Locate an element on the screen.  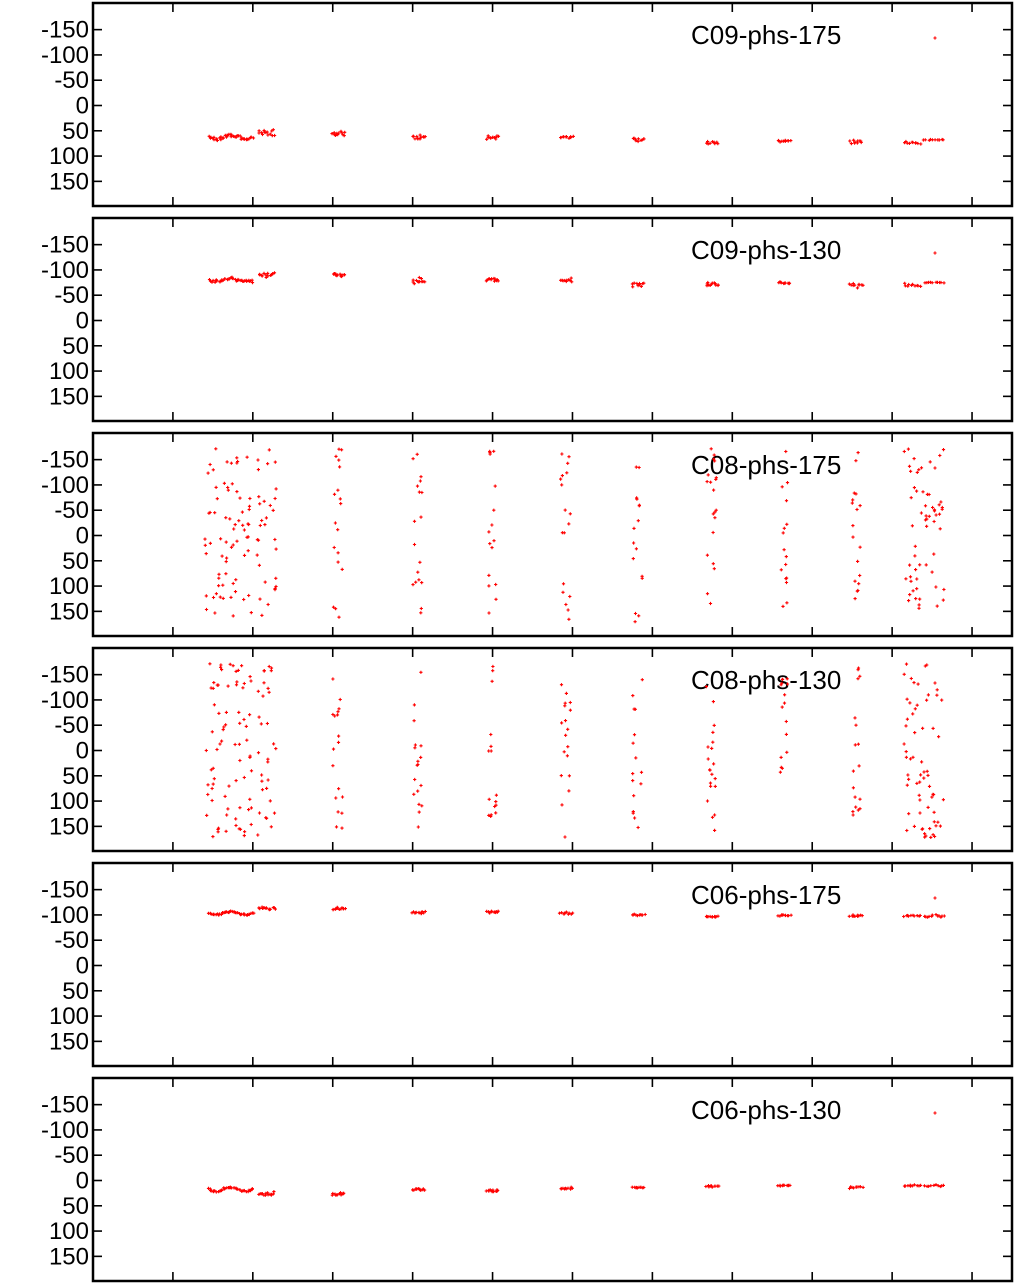
y-tick-label: 50 is located at coordinates (75, 1206).